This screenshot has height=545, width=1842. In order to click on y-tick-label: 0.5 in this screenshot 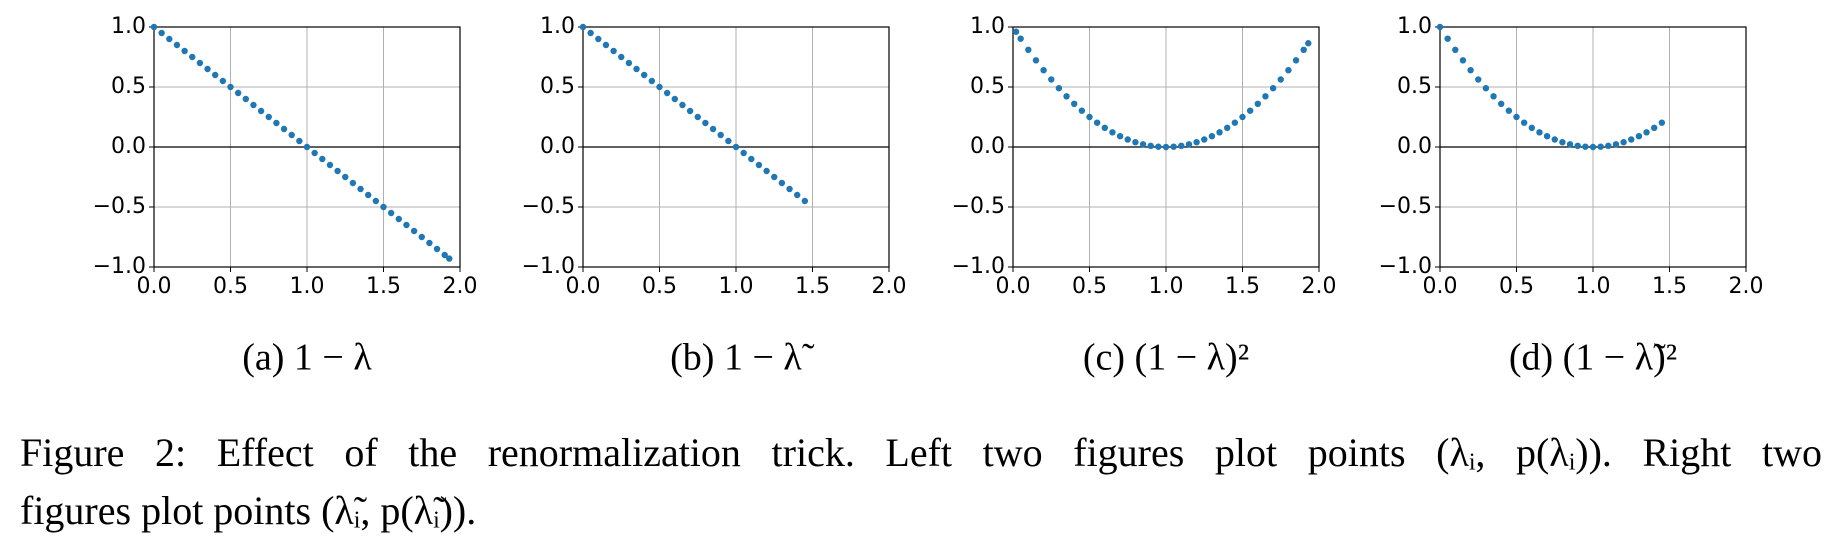, I will do `click(987, 86)`.